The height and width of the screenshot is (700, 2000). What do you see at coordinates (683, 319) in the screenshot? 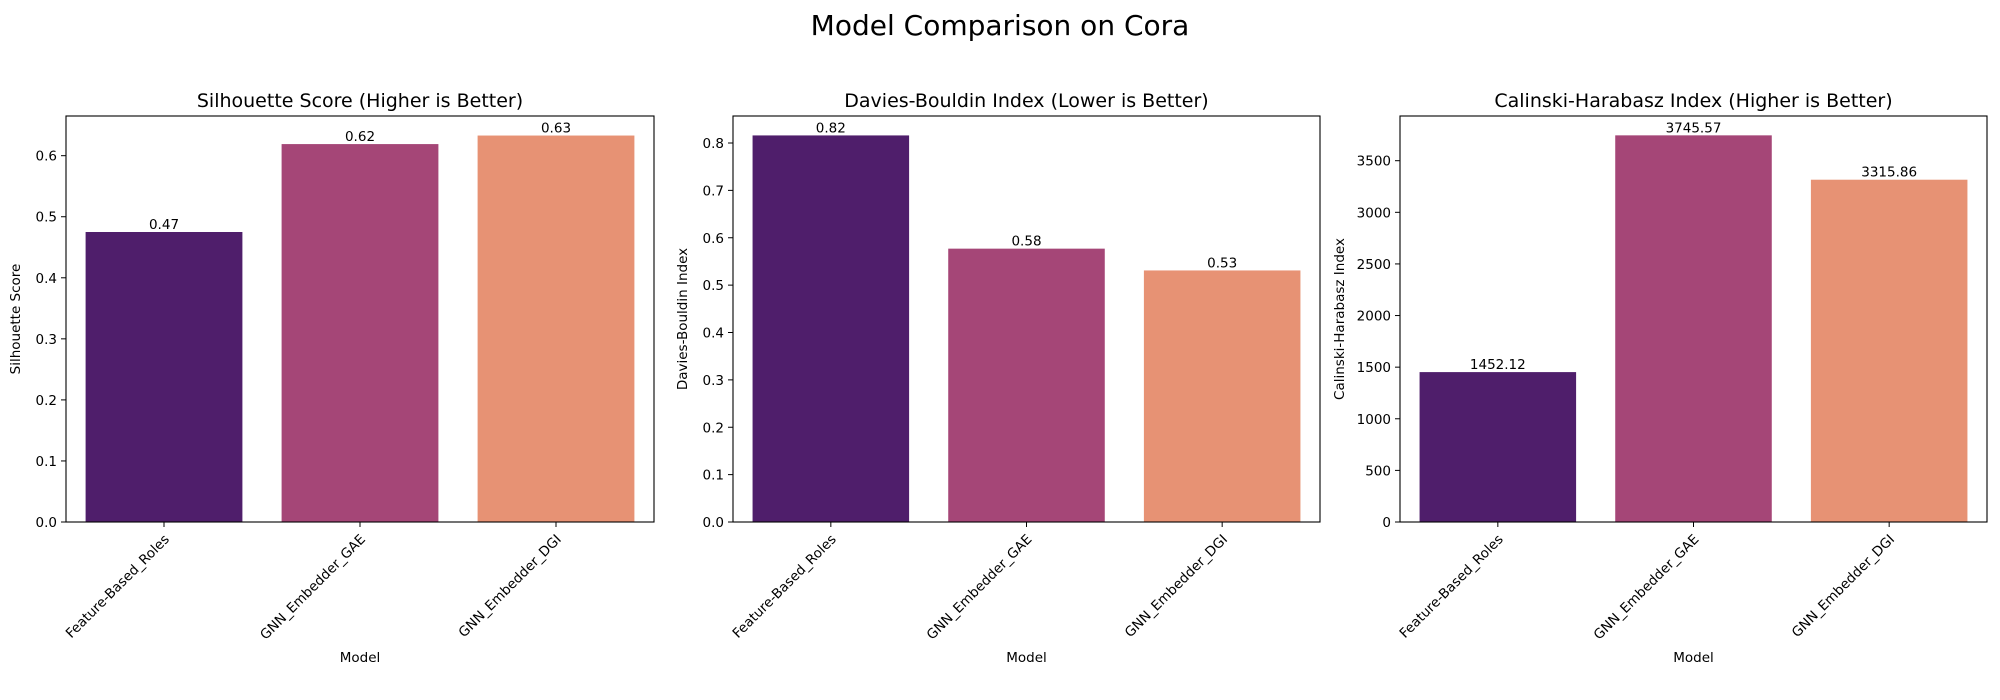
I see `y-axis-label: Davies-Bouldin Index` at bounding box center [683, 319].